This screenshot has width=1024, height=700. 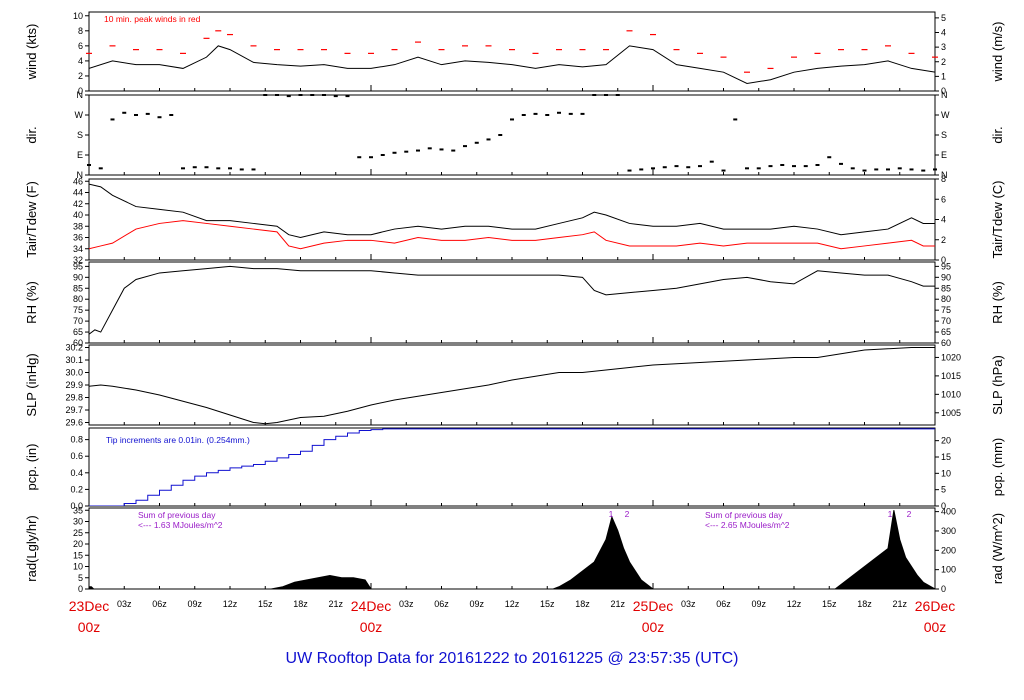 I want to click on y-tick-label-right: 85, so click(x=946, y=288).